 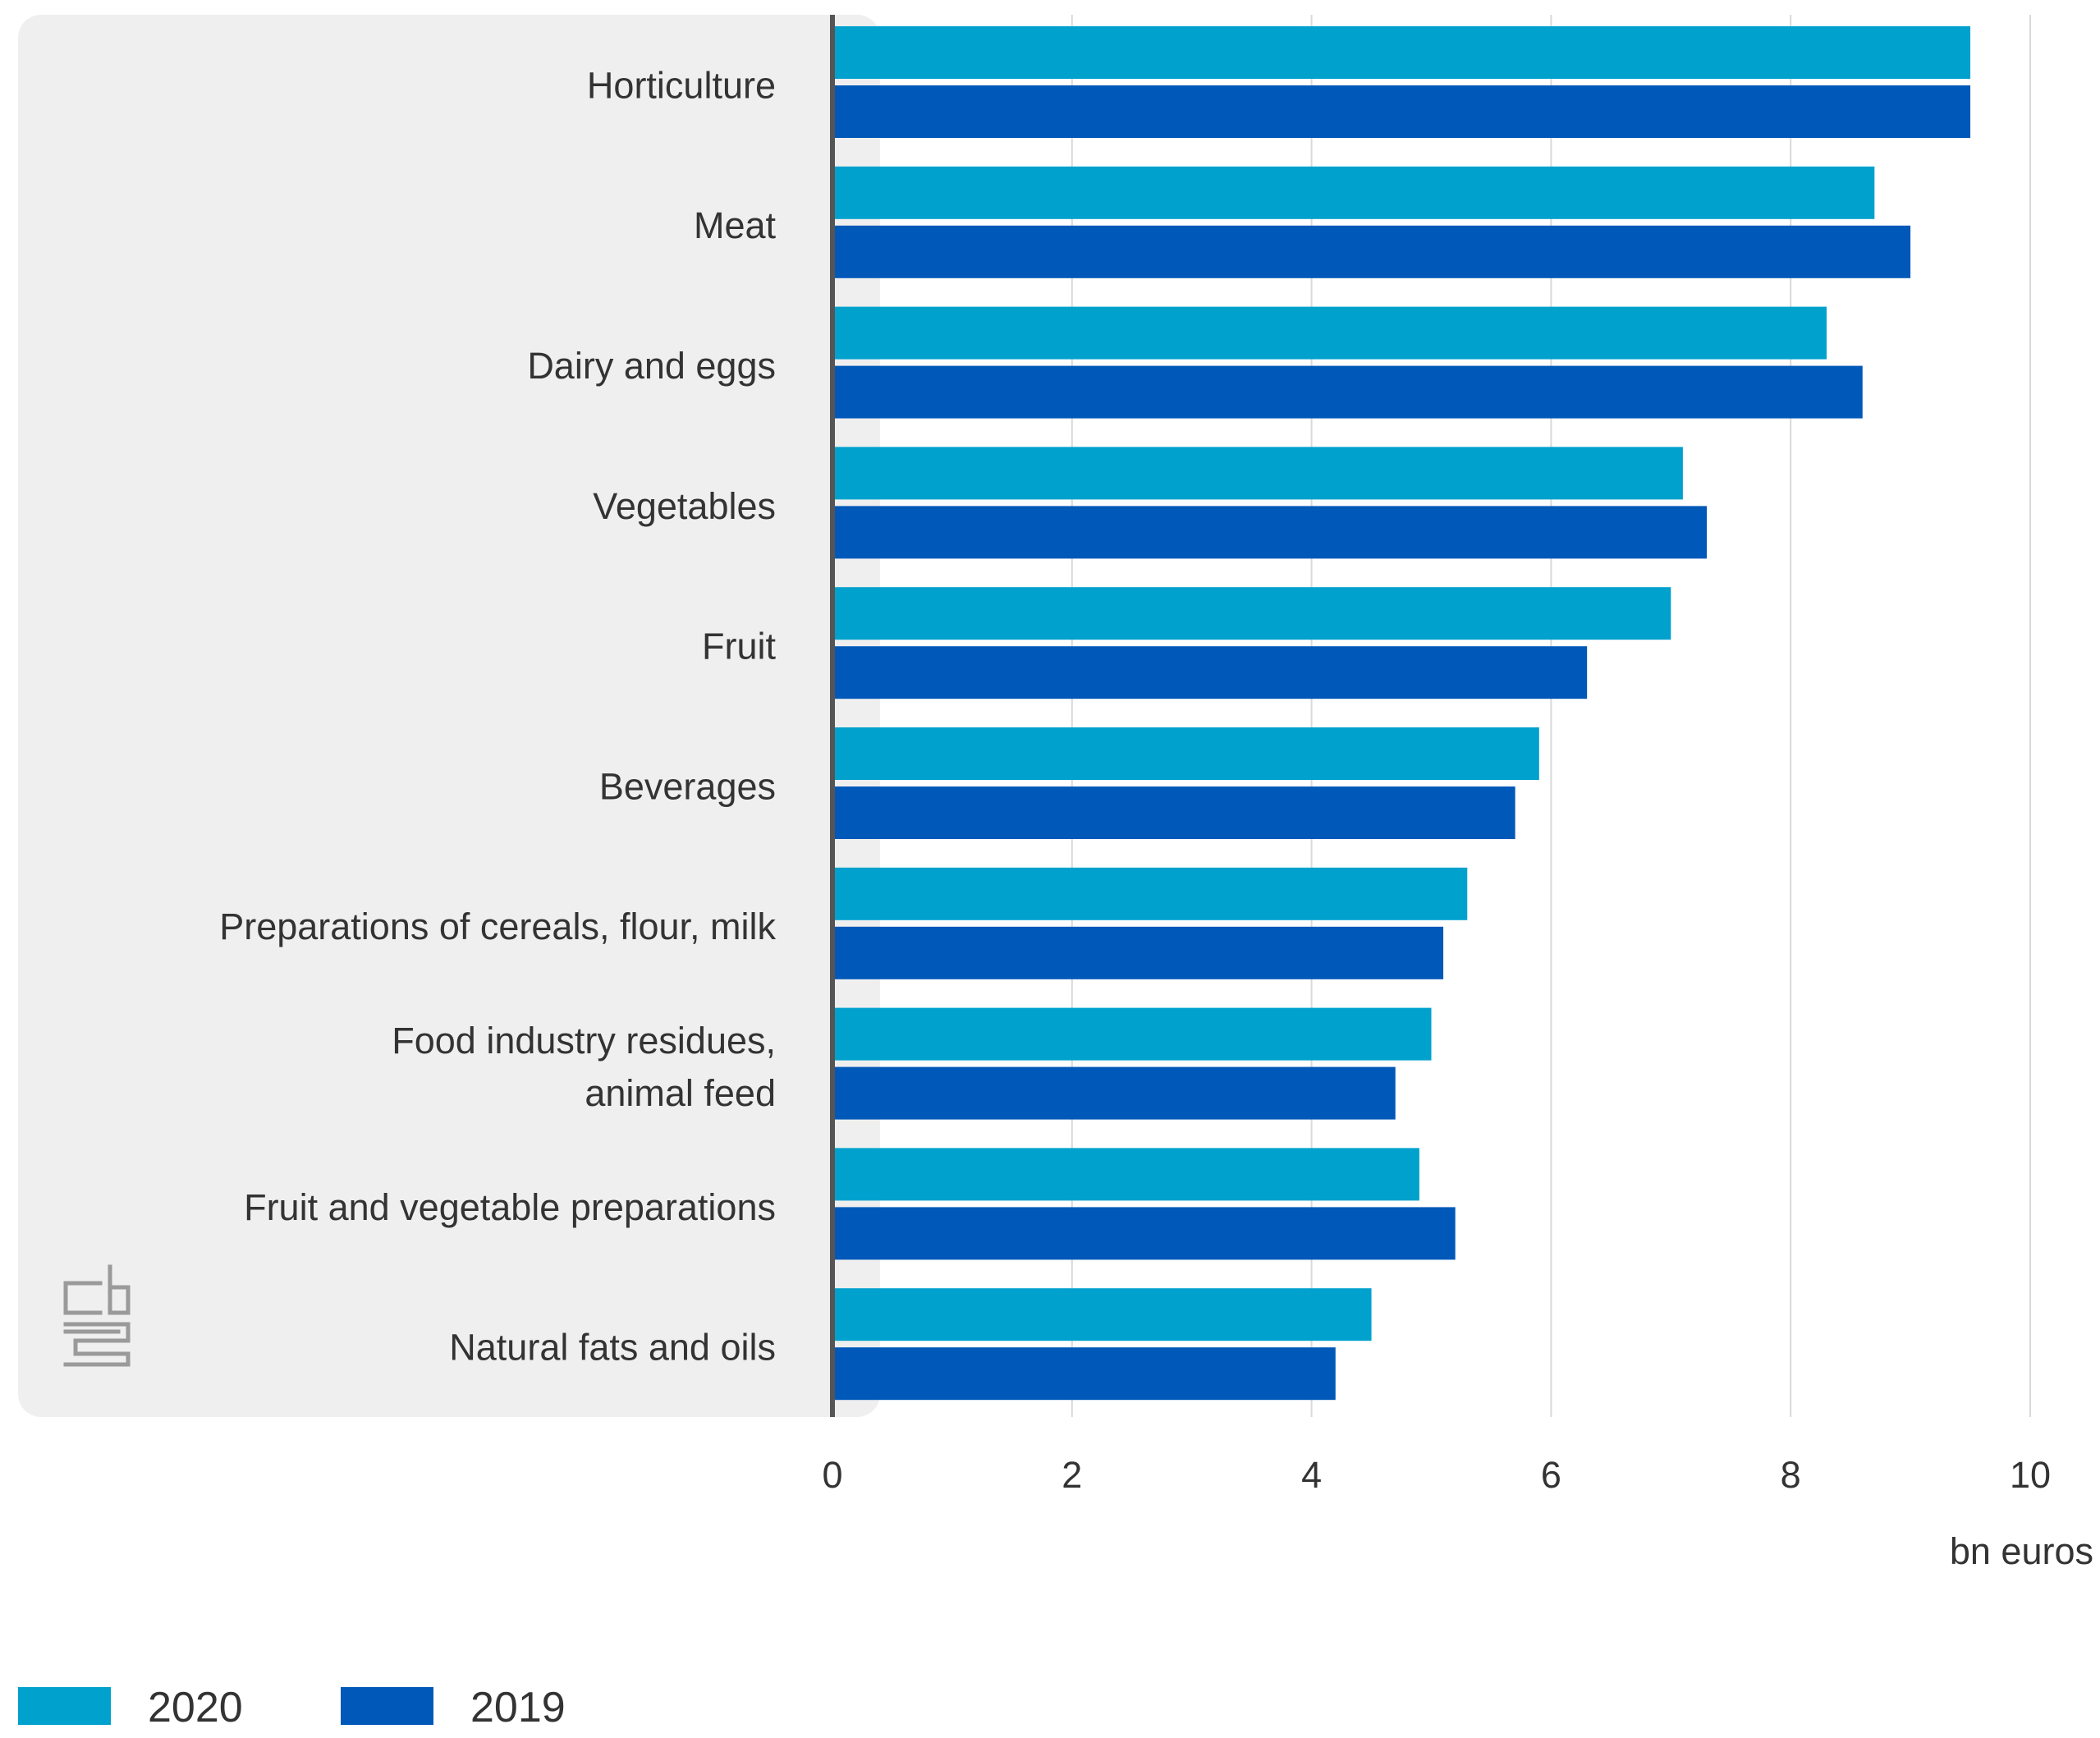 I want to click on category-label: Vegetables, so click(x=685, y=506).